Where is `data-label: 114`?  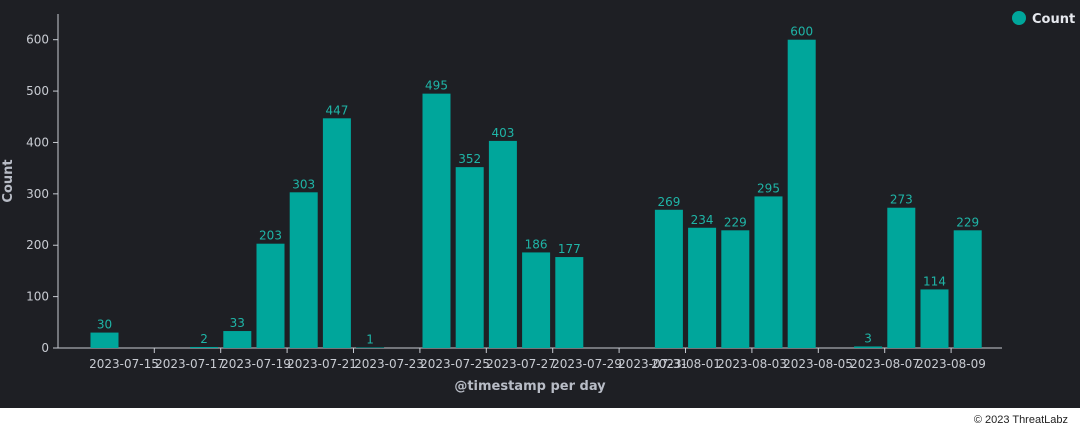
data-label: 114 is located at coordinates (934, 281).